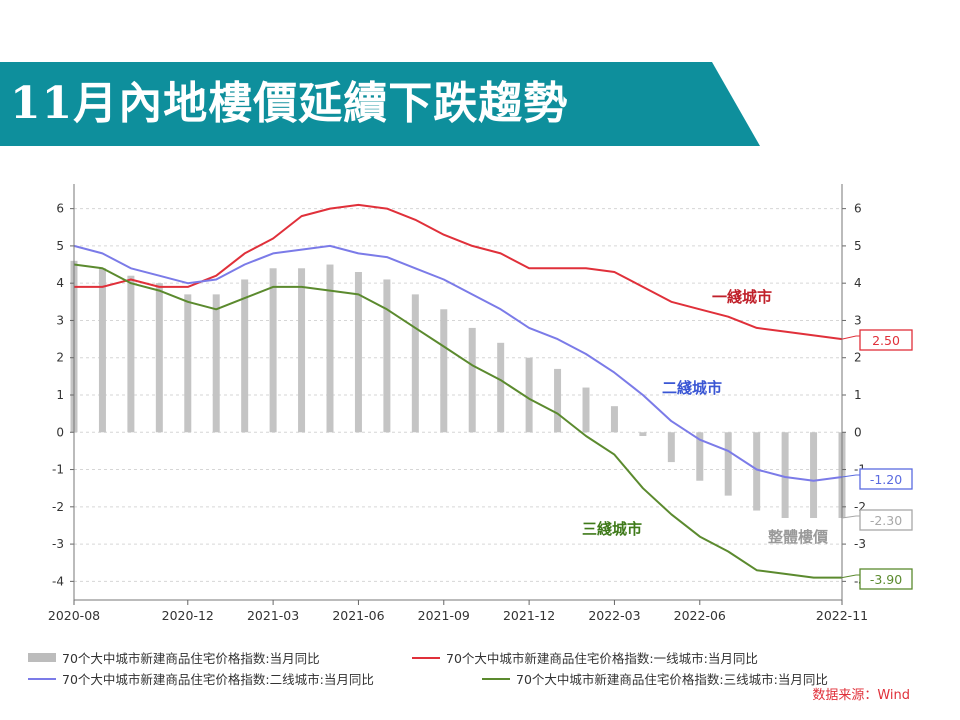 The image size is (960, 720). I want to click on legend-swatch-tier3, so click(496, 678).